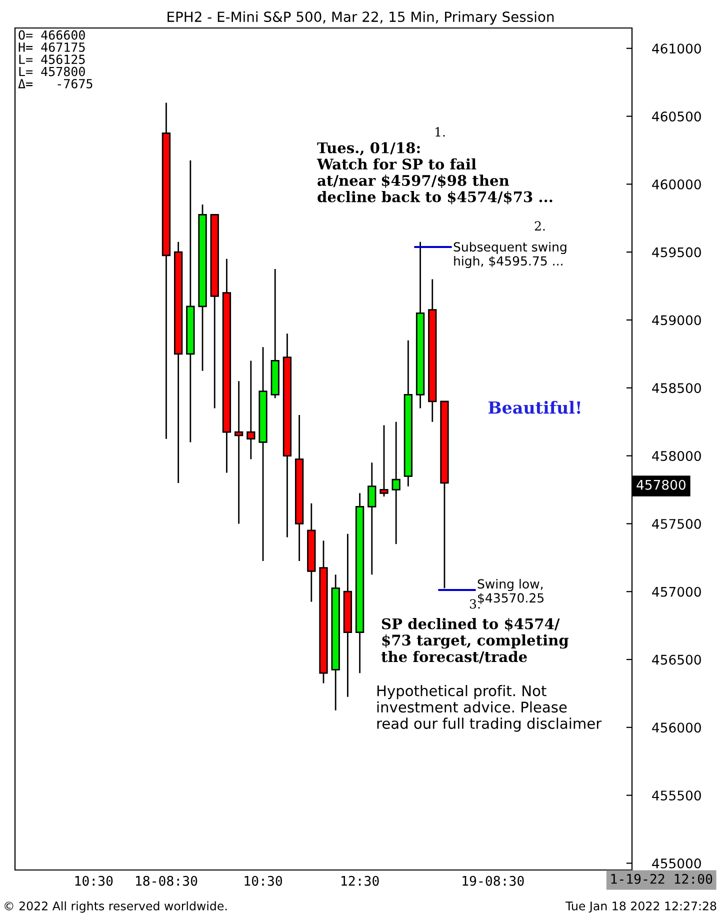 The height and width of the screenshot is (915, 721). What do you see at coordinates (440, 132) in the screenshot?
I see `annotation: 1.` at bounding box center [440, 132].